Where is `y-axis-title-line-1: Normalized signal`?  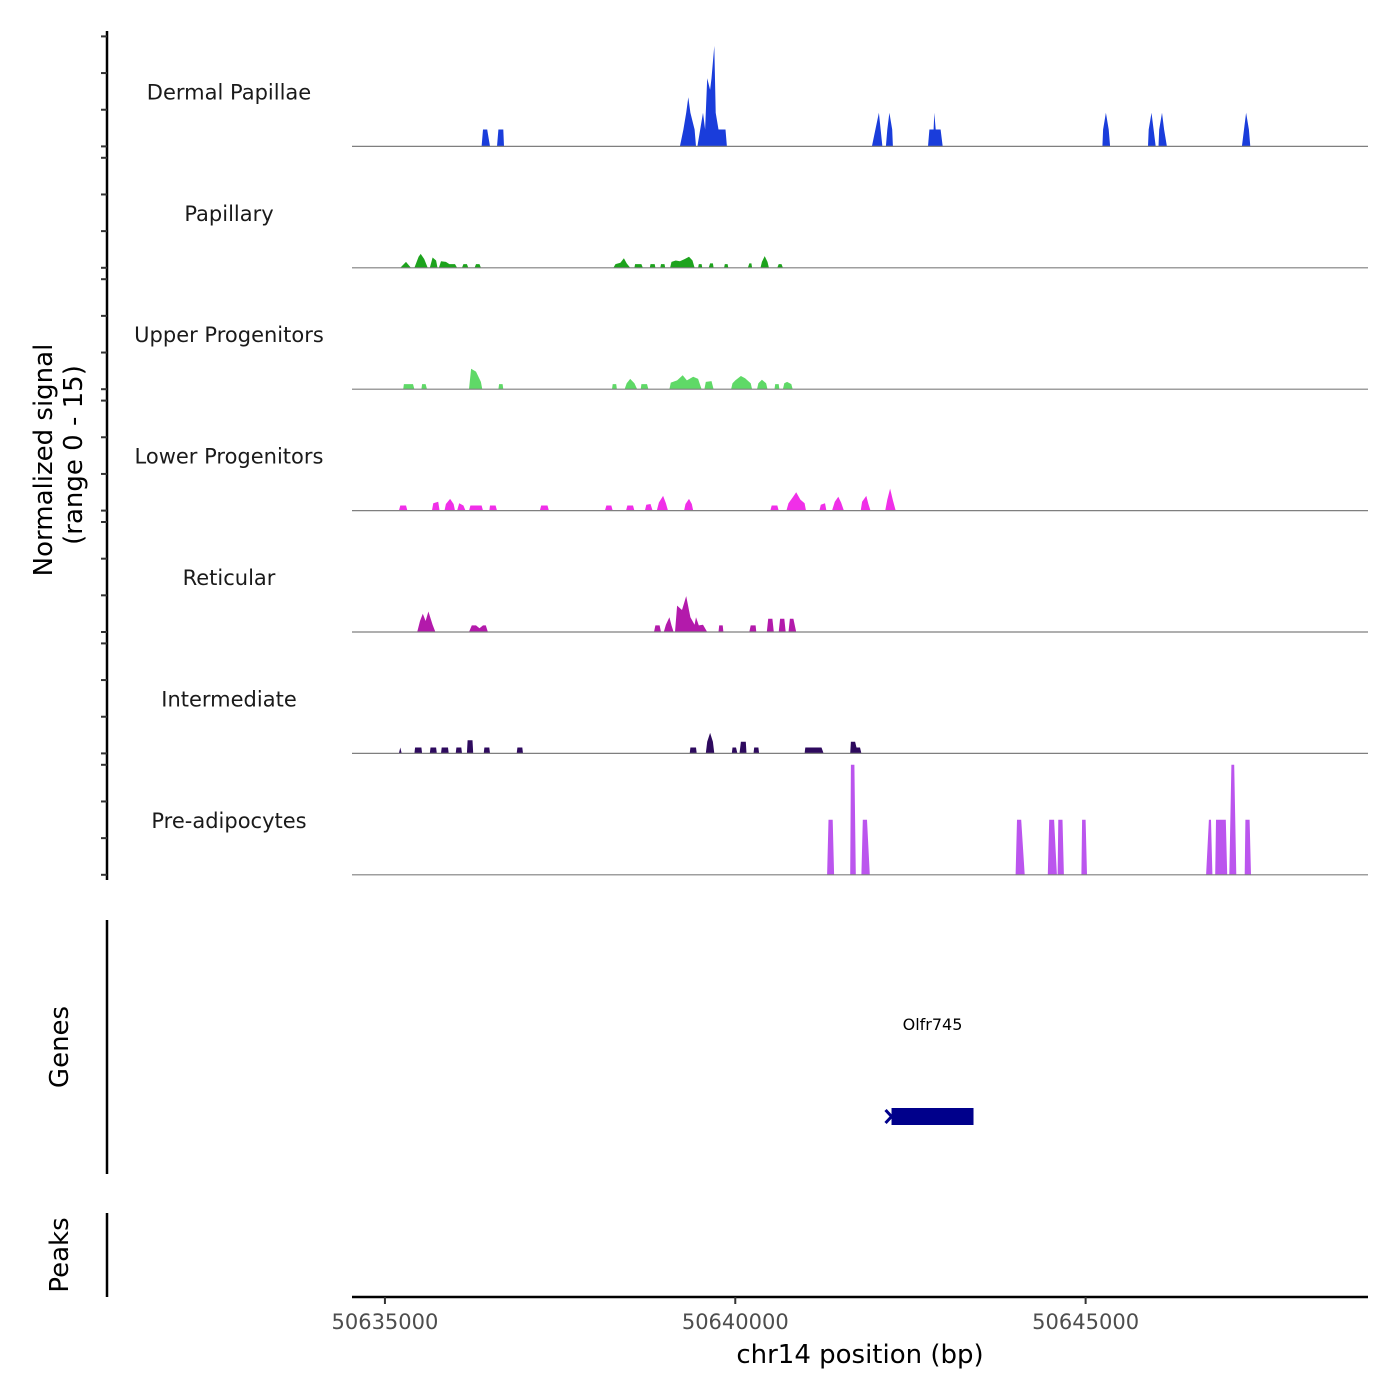 y-axis-title-line-1: Normalized signal is located at coordinates (44, 460).